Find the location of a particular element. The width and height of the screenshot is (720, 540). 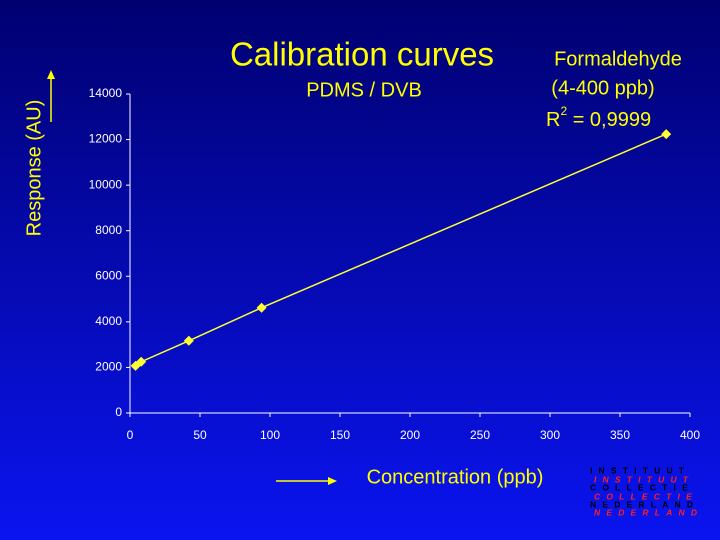

annotation: (4-400 ppb) is located at coordinates (602, 88).